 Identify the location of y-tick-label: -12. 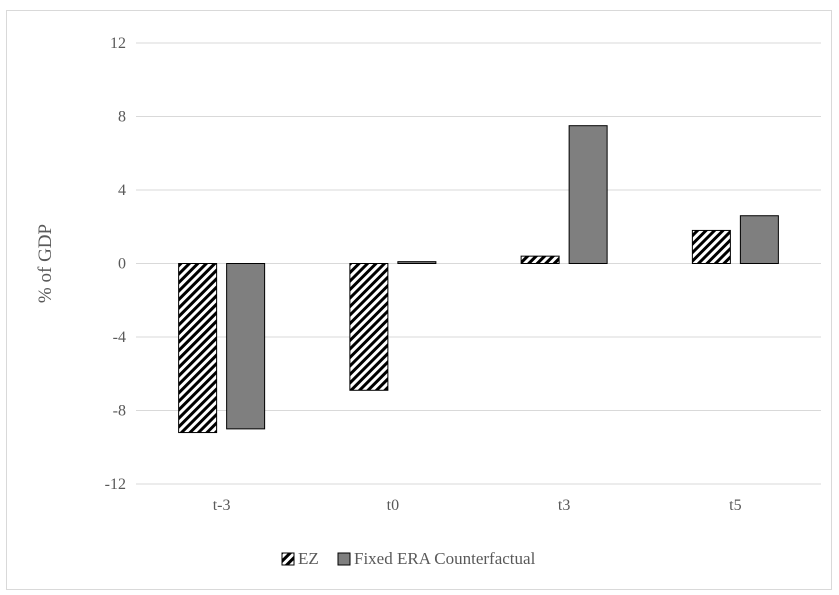
(115, 484).